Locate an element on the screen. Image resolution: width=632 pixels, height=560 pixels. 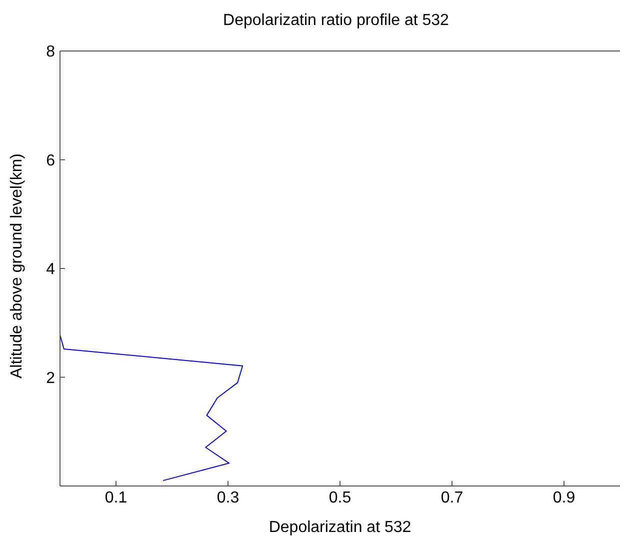
y-tick-label: 6 is located at coordinates (51, 161).